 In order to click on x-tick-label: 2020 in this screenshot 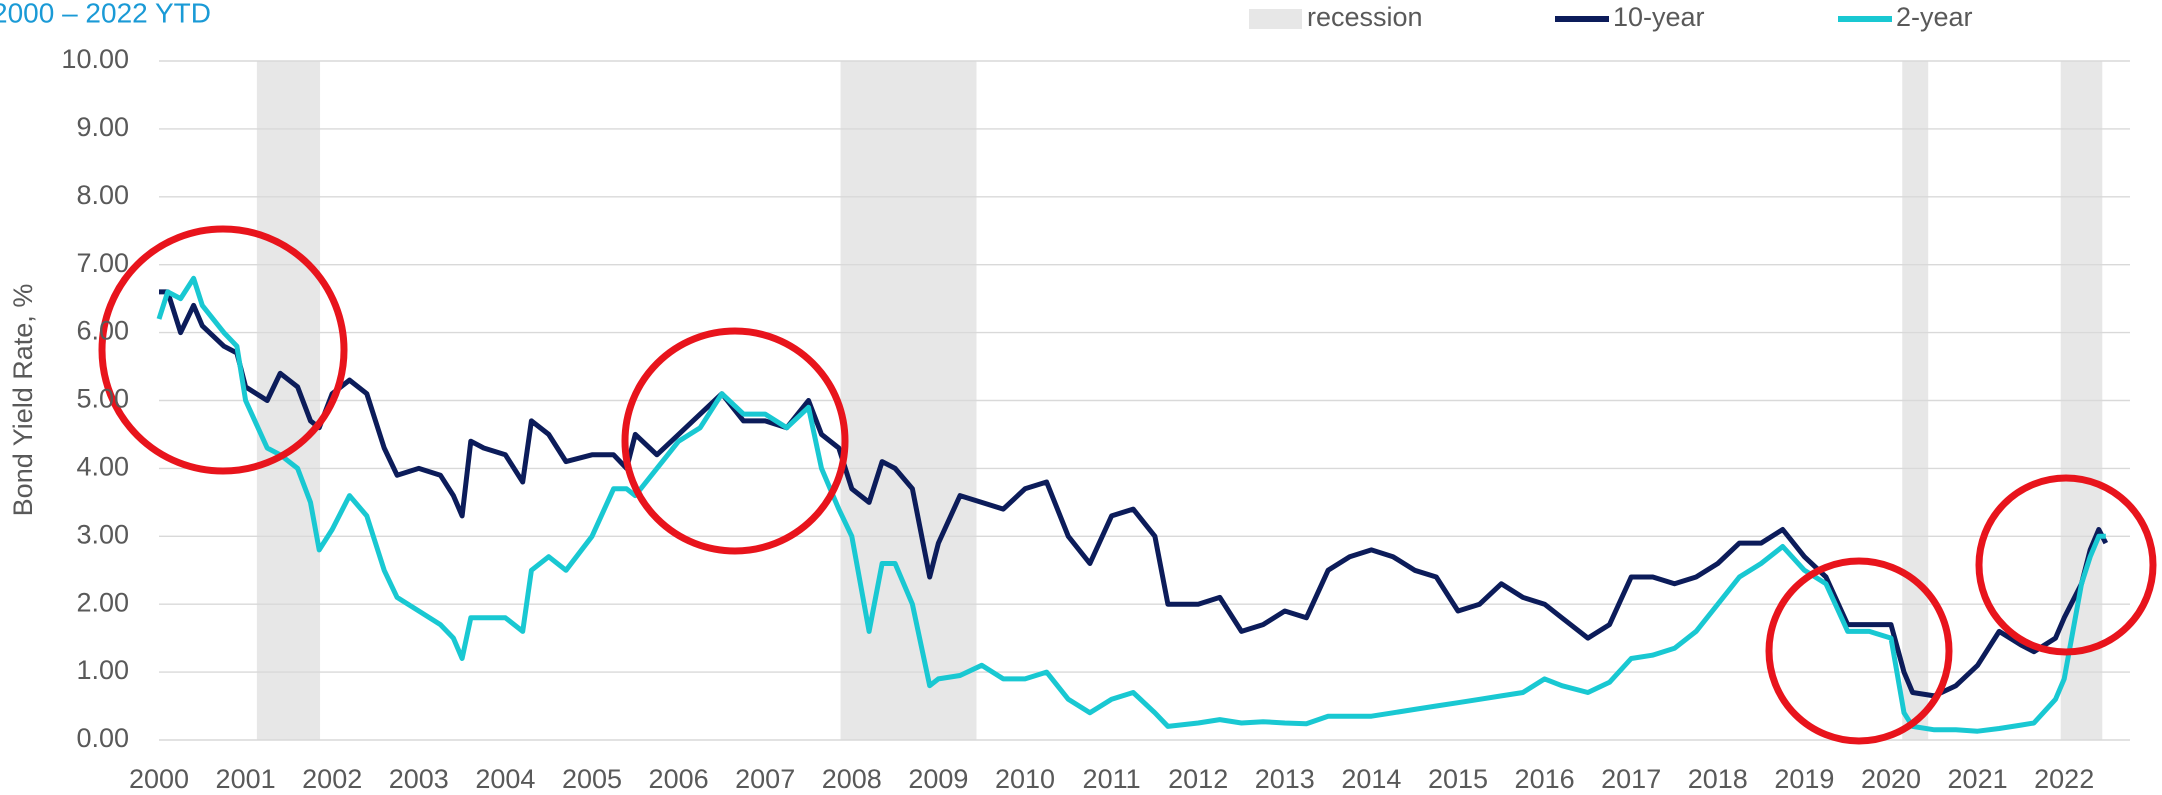, I will do `click(1891, 779)`.